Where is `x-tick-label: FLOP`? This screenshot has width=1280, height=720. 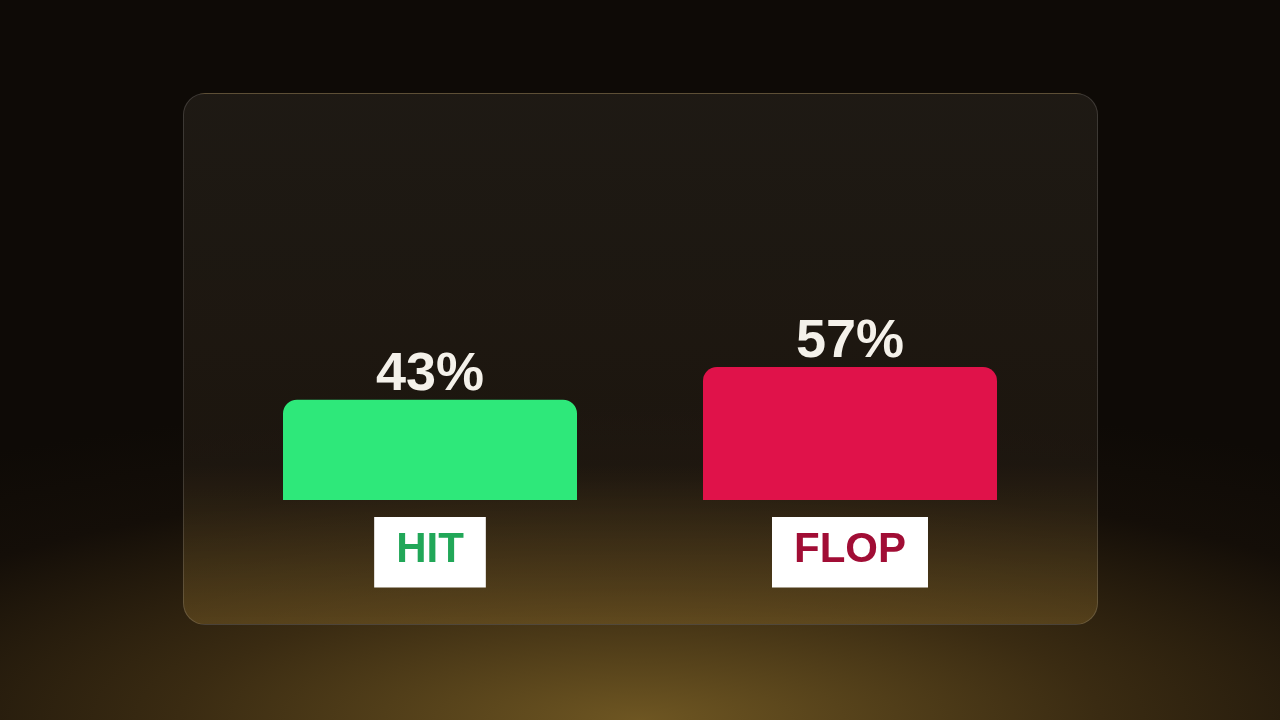
x-tick-label: FLOP is located at coordinates (850, 547).